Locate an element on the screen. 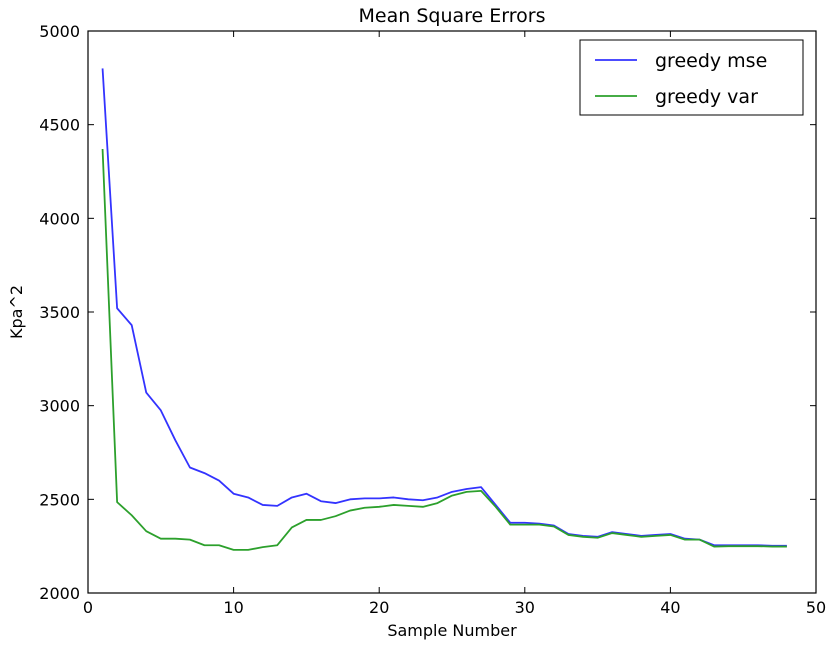 The width and height of the screenshot is (831, 650). y-tick-label: 3000 is located at coordinates (59, 406).